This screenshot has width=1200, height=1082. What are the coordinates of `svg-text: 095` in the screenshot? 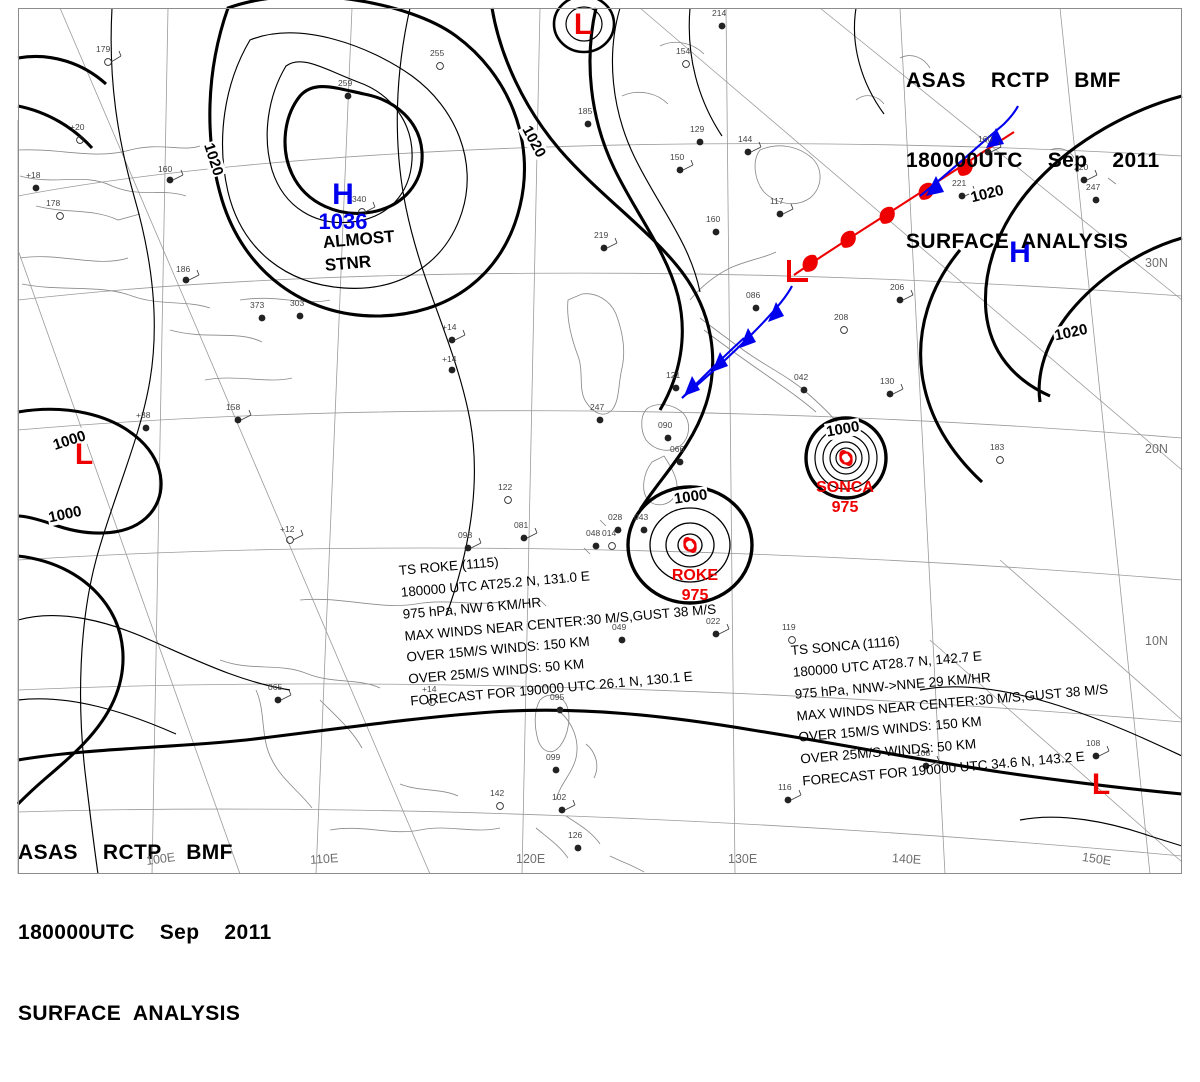 It's located at (557, 697).